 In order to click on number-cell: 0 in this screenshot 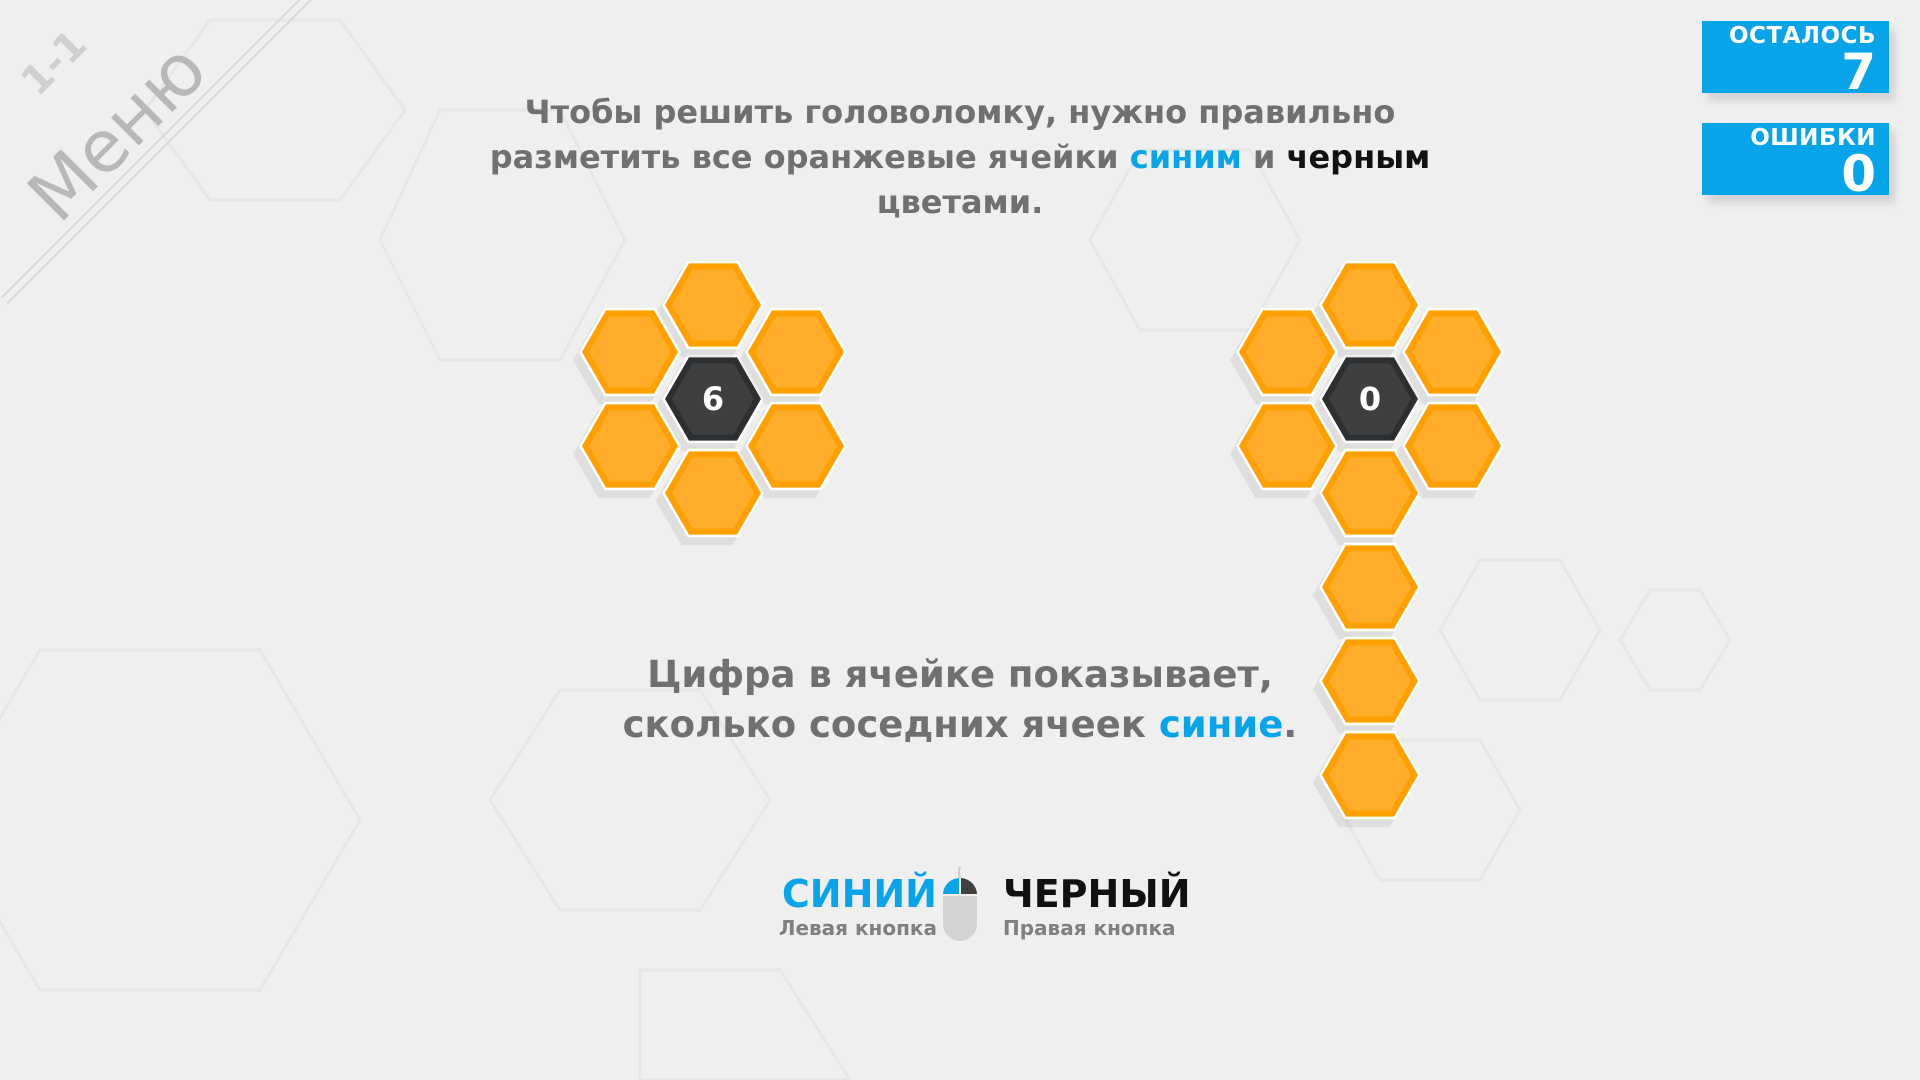, I will do `click(1367, 403)`.